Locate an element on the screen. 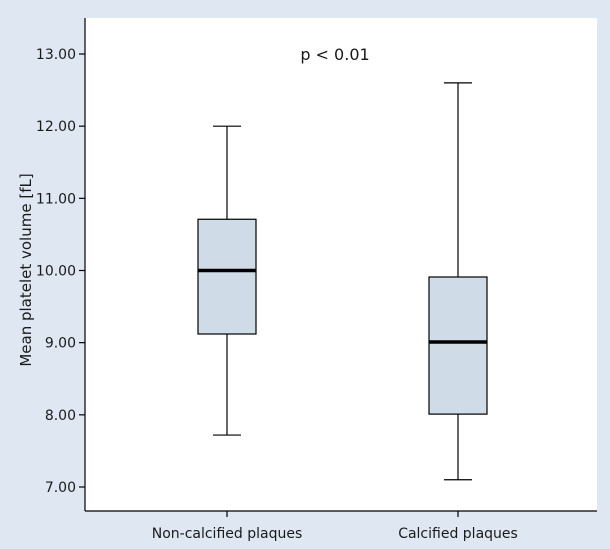  y-tick-label: 11.00 is located at coordinates (56, 199).